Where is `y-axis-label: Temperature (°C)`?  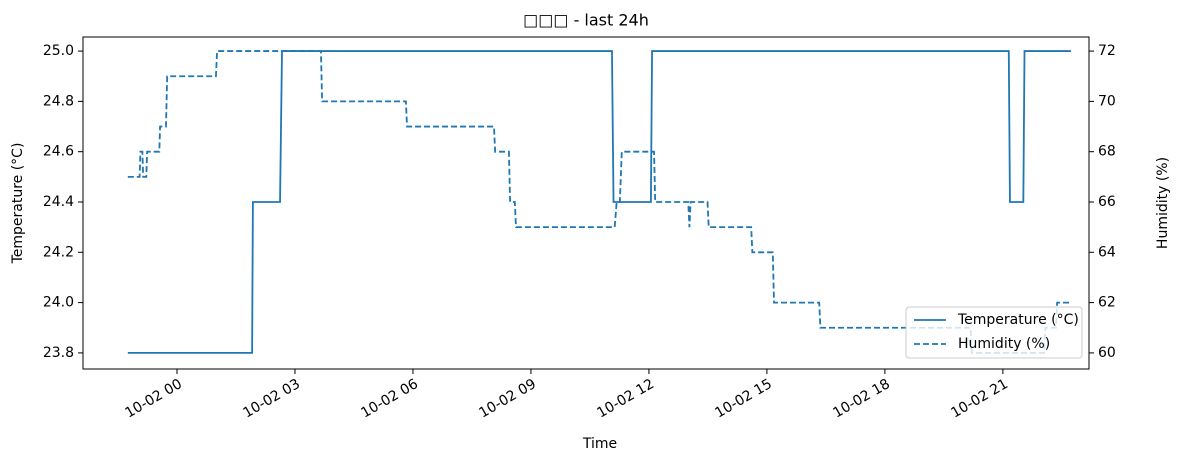
y-axis-label: Temperature (°C) is located at coordinates (18, 204).